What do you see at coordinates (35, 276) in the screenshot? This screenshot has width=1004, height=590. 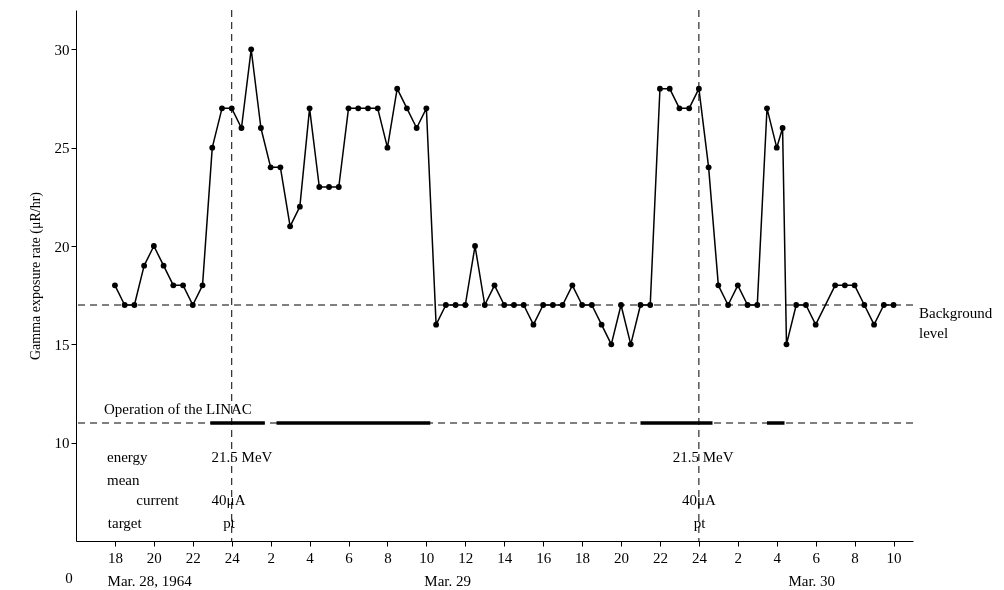 I see `y-axis-title: Gamma exposure rate (μR/hr)` at bounding box center [35, 276].